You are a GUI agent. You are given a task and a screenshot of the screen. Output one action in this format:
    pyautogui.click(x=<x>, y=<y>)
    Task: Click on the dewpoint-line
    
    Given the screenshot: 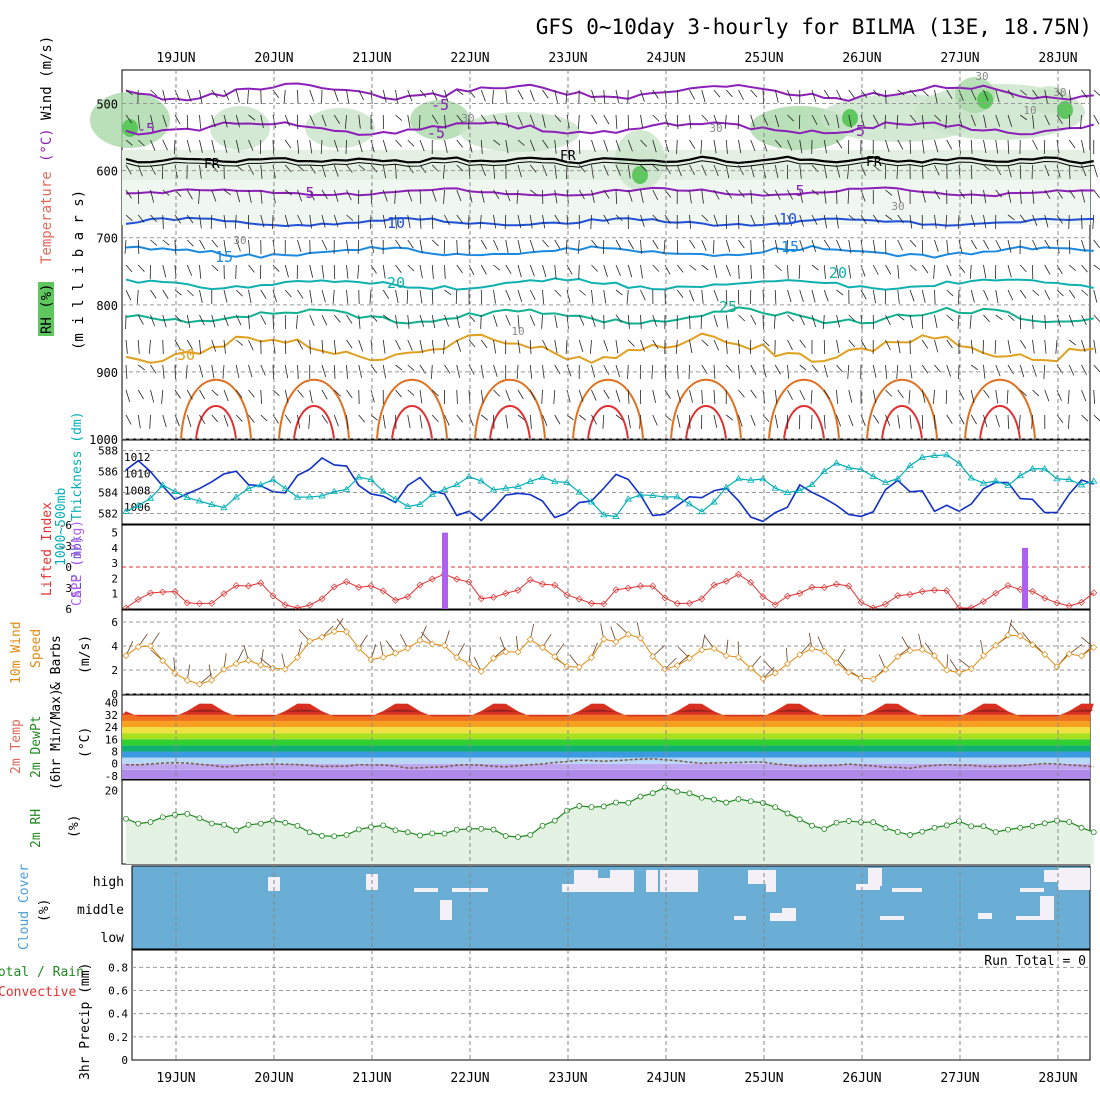 What is the action you would take?
    pyautogui.click(x=609, y=763)
    